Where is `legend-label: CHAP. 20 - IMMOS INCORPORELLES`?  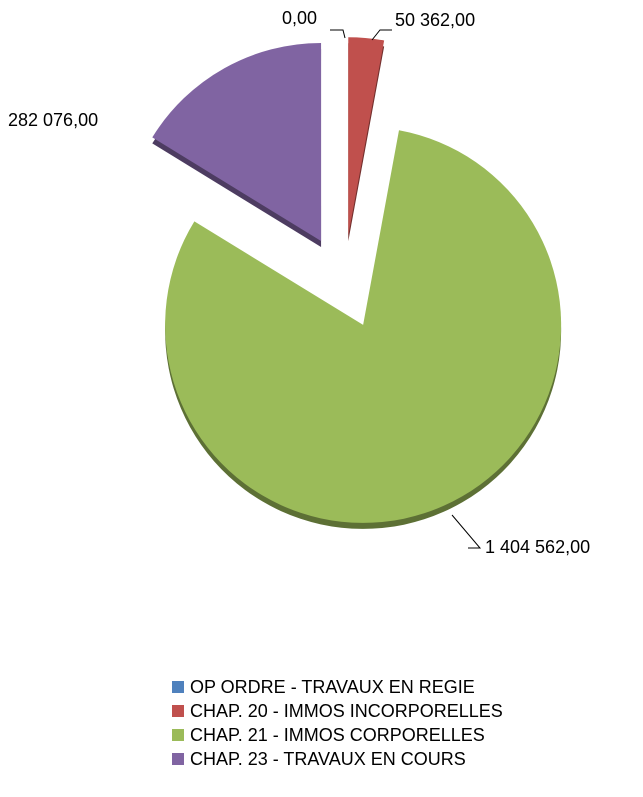
legend-label: CHAP. 20 - IMMOS INCORPORELLES is located at coordinates (346, 711).